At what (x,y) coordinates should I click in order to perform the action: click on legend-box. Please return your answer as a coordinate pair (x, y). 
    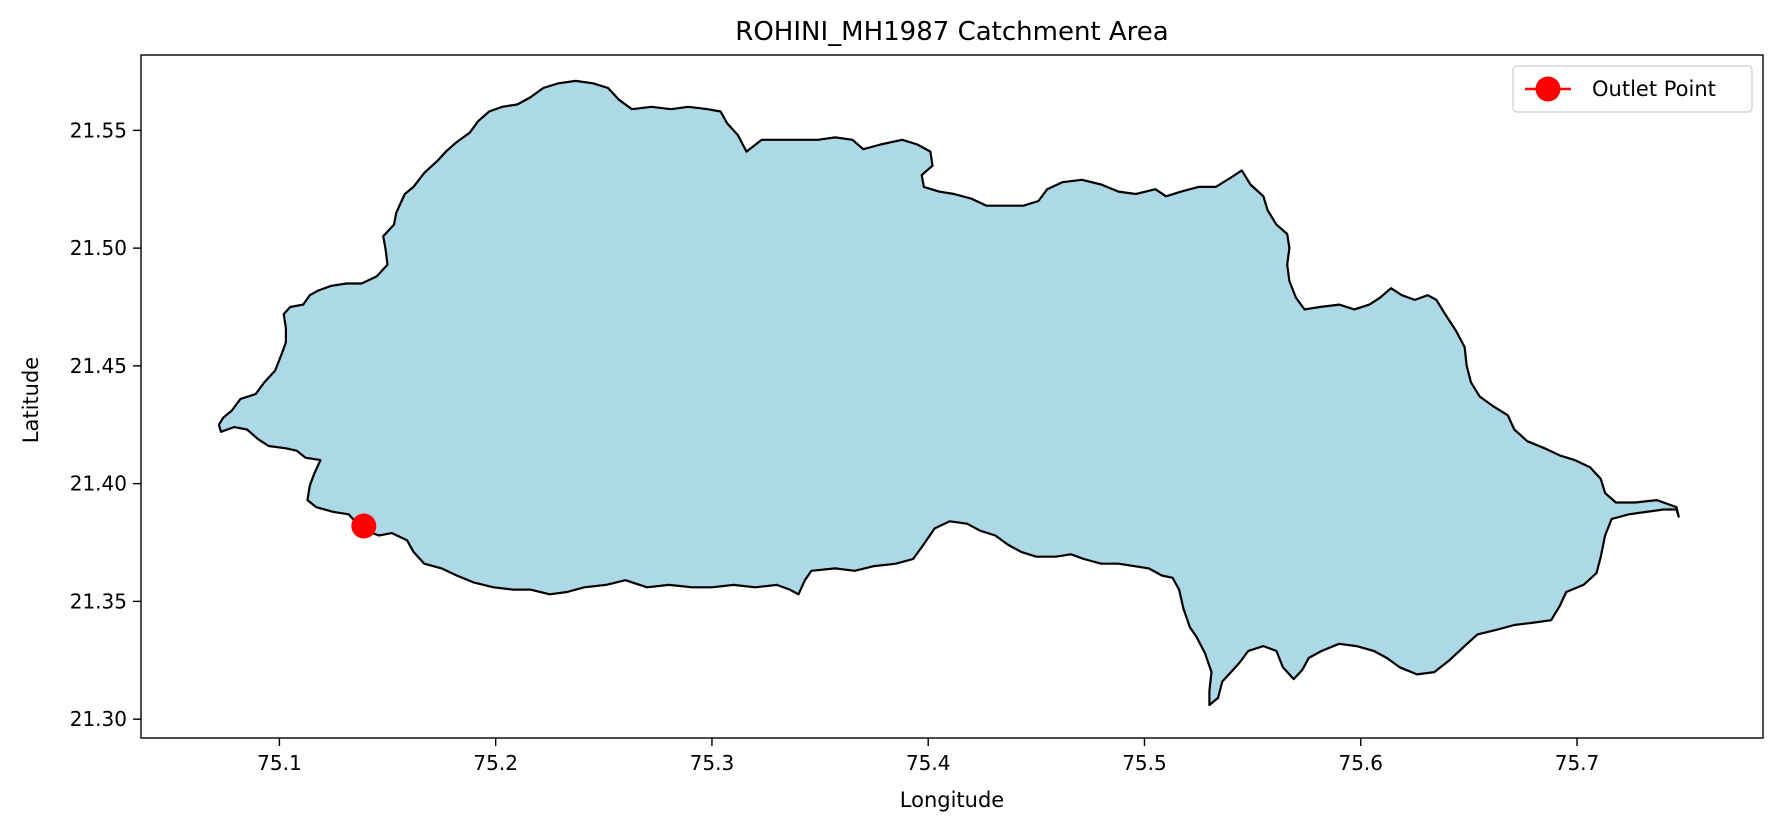
    Looking at the image, I should click on (1632, 89).